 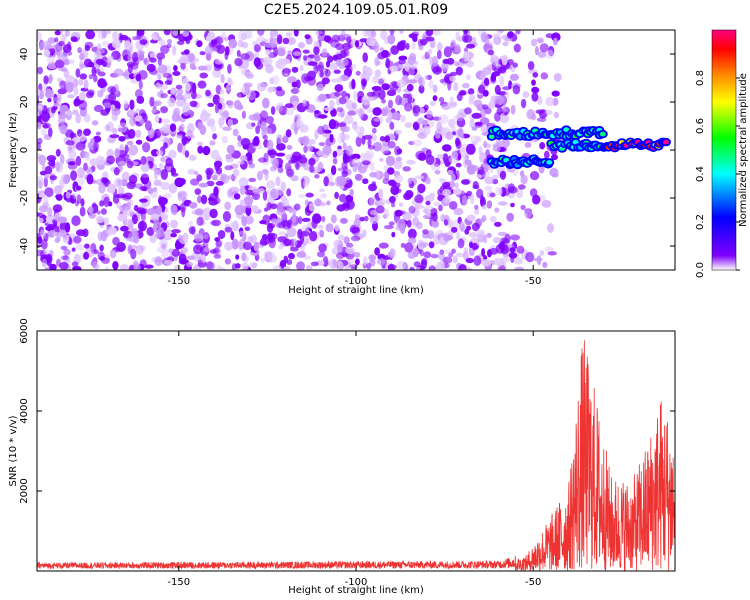 What do you see at coordinates (13, 150) in the screenshot?
I see `spectrogram-y-label: Frequency (Hz)` at bounding box center [13, 150].